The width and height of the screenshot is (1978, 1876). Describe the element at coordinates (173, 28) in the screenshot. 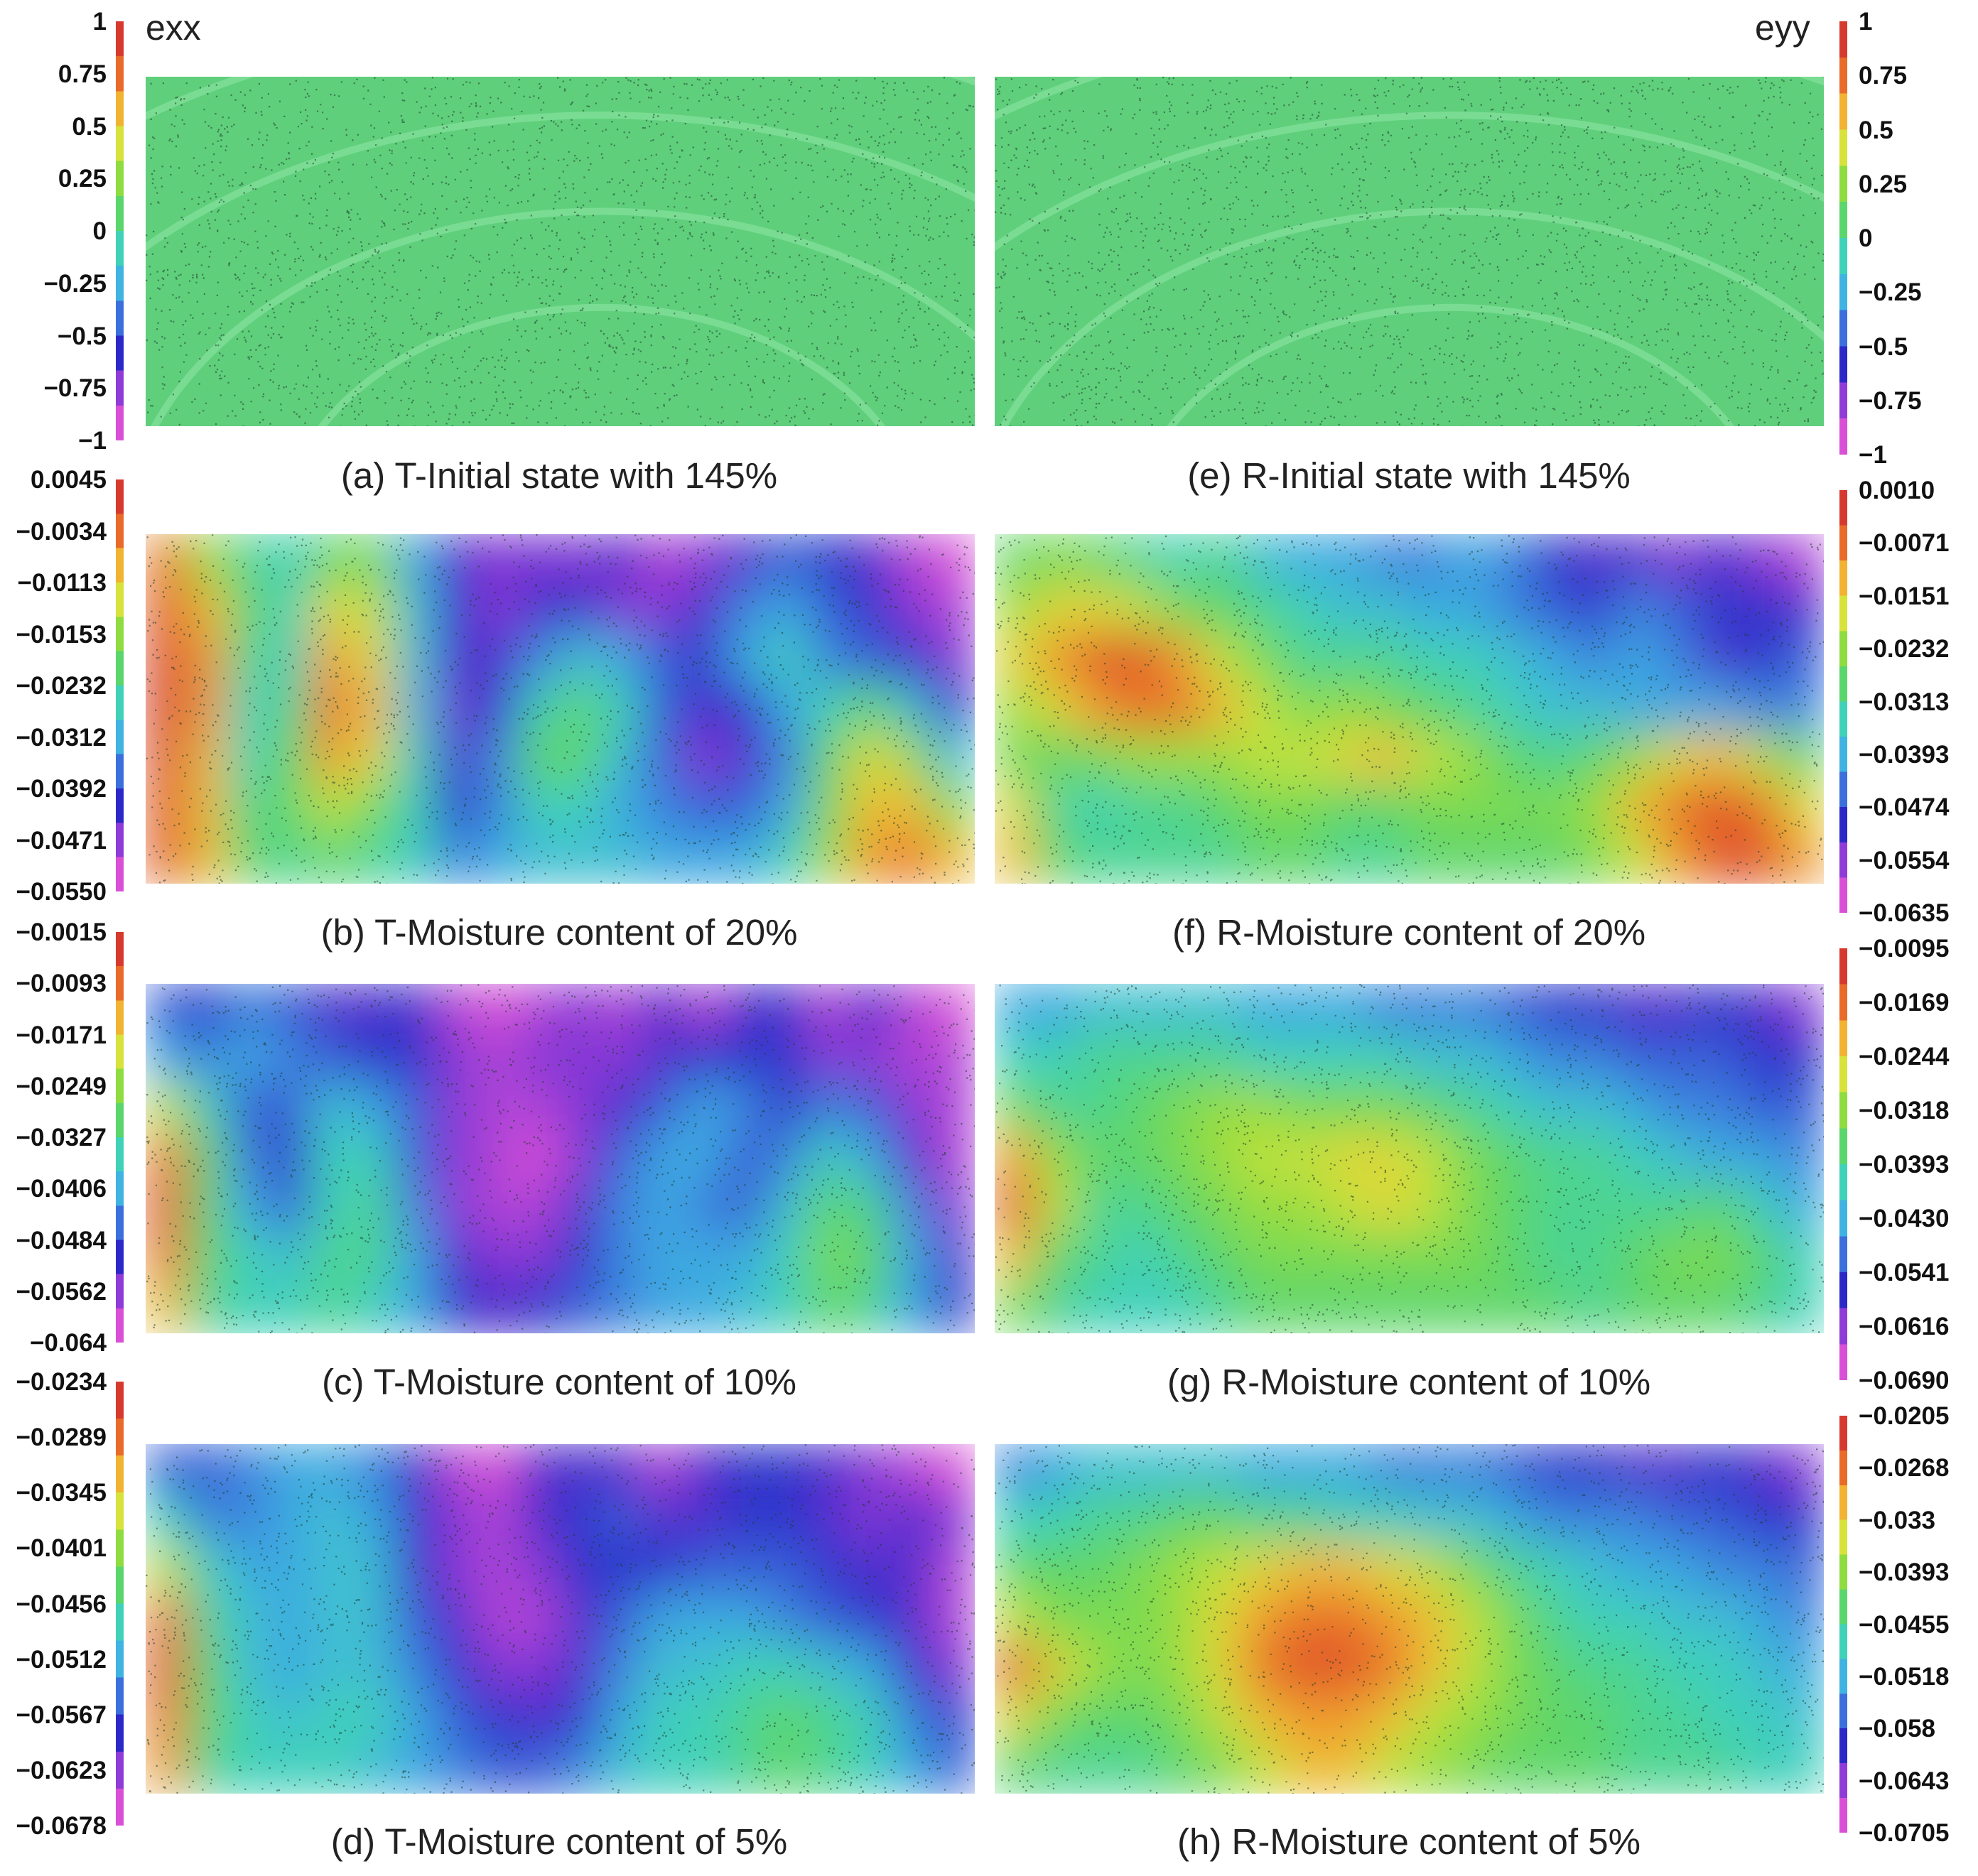

I see `exx-heading: exx` at that location.